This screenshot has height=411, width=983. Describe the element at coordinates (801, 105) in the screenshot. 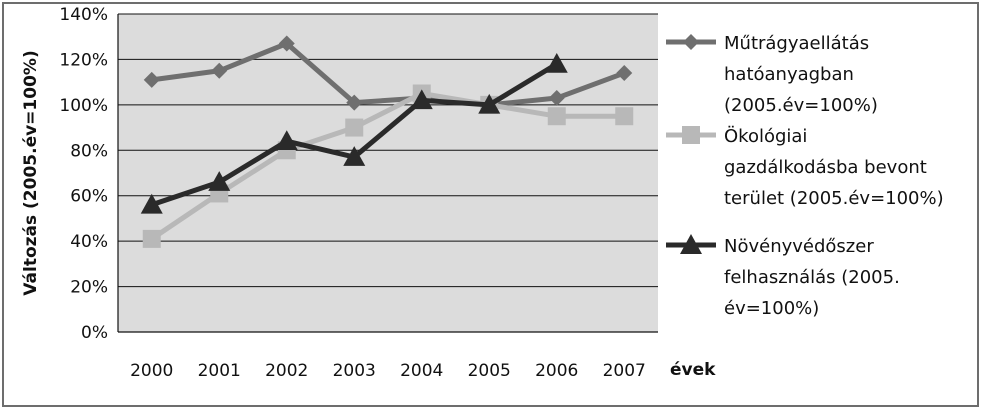

I see `legend-label: (2005.év=100%)` at that location.